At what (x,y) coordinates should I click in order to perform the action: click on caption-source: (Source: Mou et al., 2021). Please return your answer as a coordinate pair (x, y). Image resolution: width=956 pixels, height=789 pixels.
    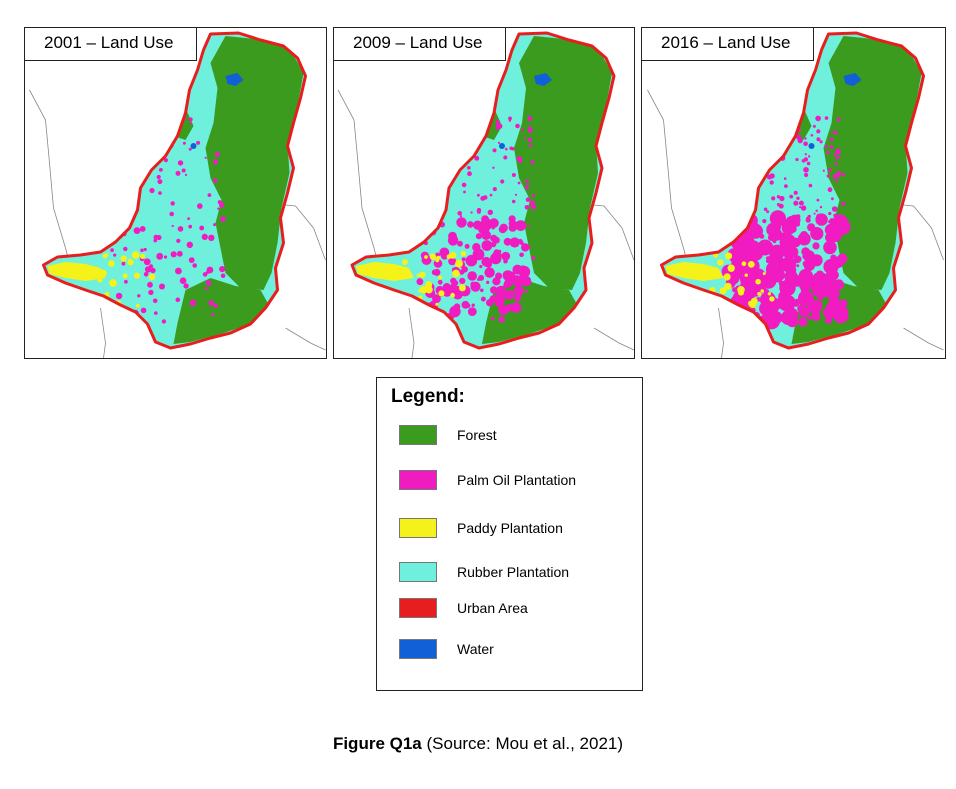
    Looking at the image, I should click on (522, 743).